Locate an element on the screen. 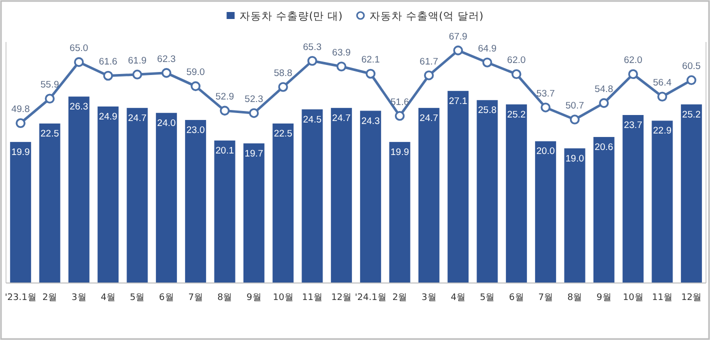 The height and width of the screenshot is (340, 710). data-label: 65.0 is located at coordinates (79, 48).